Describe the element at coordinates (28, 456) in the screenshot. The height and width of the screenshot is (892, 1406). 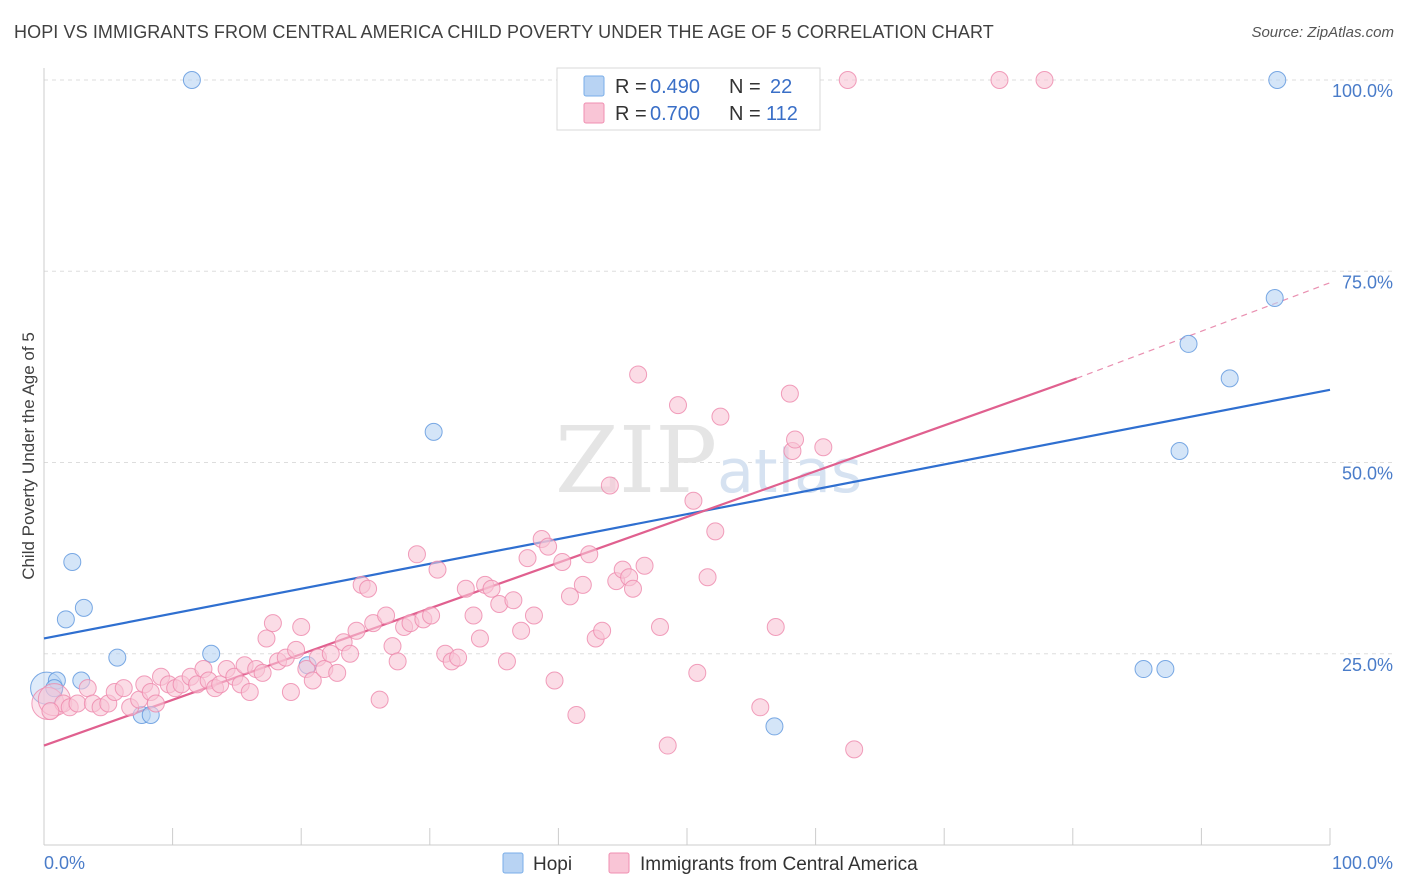
I see `y-axis-label: Child Poverty Under the Age of 5` at that location.